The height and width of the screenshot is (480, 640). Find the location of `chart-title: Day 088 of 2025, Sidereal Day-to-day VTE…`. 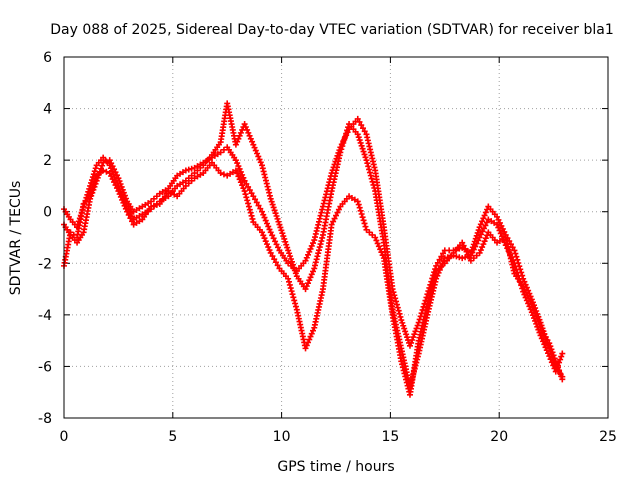

chart-title: Day 088 of 2025, Sidereal Day-to-day VTE… is located at coordinates (331, 30).